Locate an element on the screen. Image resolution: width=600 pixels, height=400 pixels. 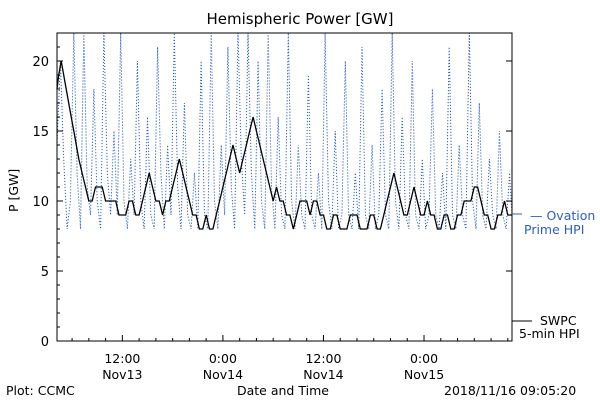
legend-ovation-label-2: Prime HPI is located at coordinates (554, 229).